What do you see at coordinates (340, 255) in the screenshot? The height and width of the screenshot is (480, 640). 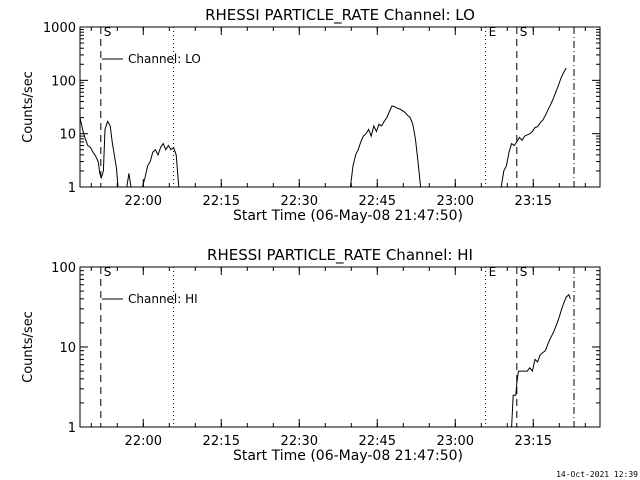 I see `chart-title: RHESSI PARTICLE_RATE Channel: HI` at bounding box center [340, 255].